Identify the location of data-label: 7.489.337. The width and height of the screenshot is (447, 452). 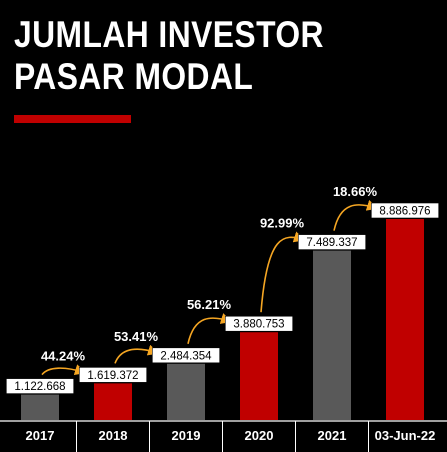
(331, 243).